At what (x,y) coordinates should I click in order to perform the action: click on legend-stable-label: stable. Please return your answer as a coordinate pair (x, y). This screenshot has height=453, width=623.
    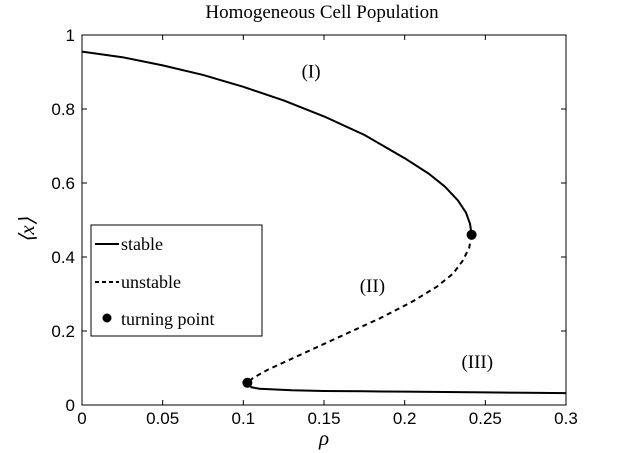
    Looking at the image, I should click on (142, 244).